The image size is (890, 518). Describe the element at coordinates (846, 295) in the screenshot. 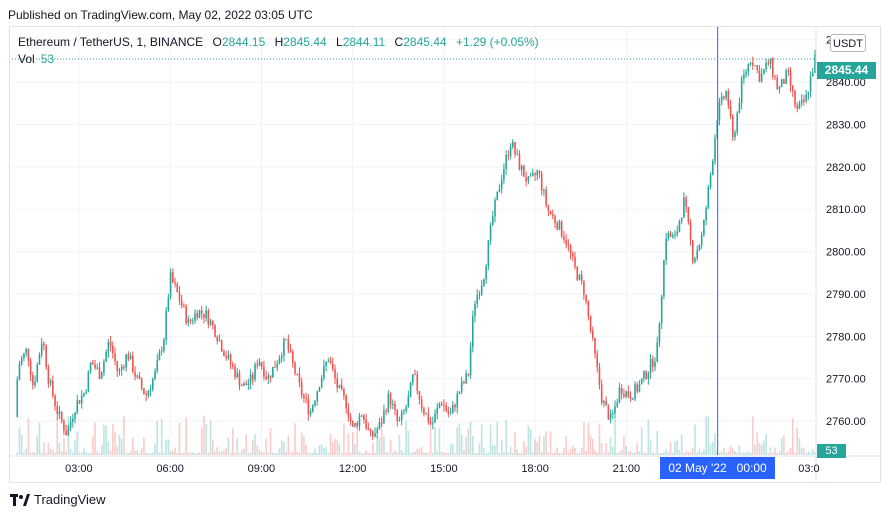

I see `y-tick-label: 2790.00` at that location.